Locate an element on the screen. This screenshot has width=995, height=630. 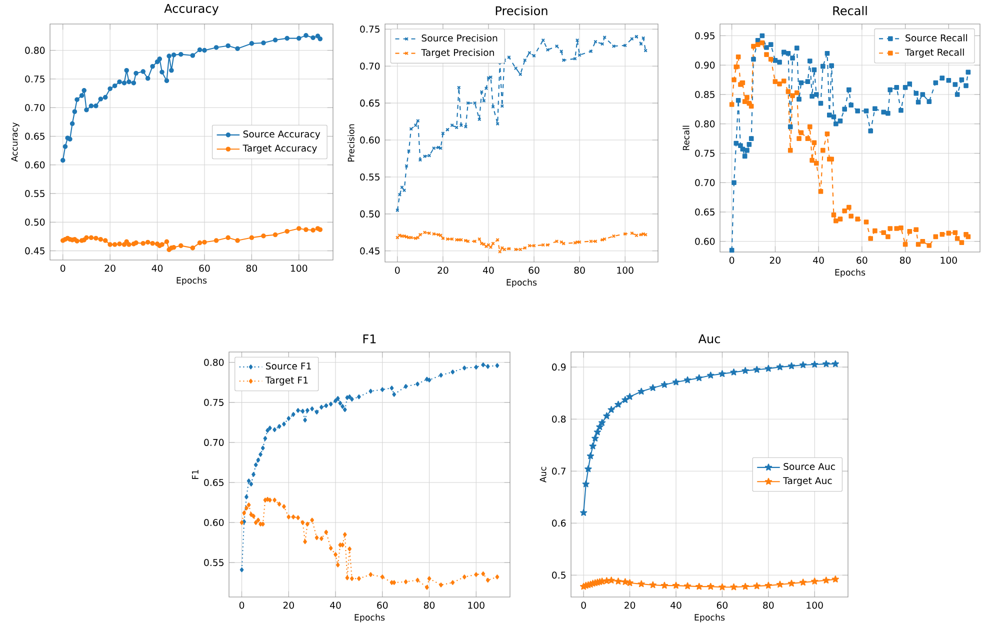
legend-label: Source Recall is located at coordinates (936, 38).